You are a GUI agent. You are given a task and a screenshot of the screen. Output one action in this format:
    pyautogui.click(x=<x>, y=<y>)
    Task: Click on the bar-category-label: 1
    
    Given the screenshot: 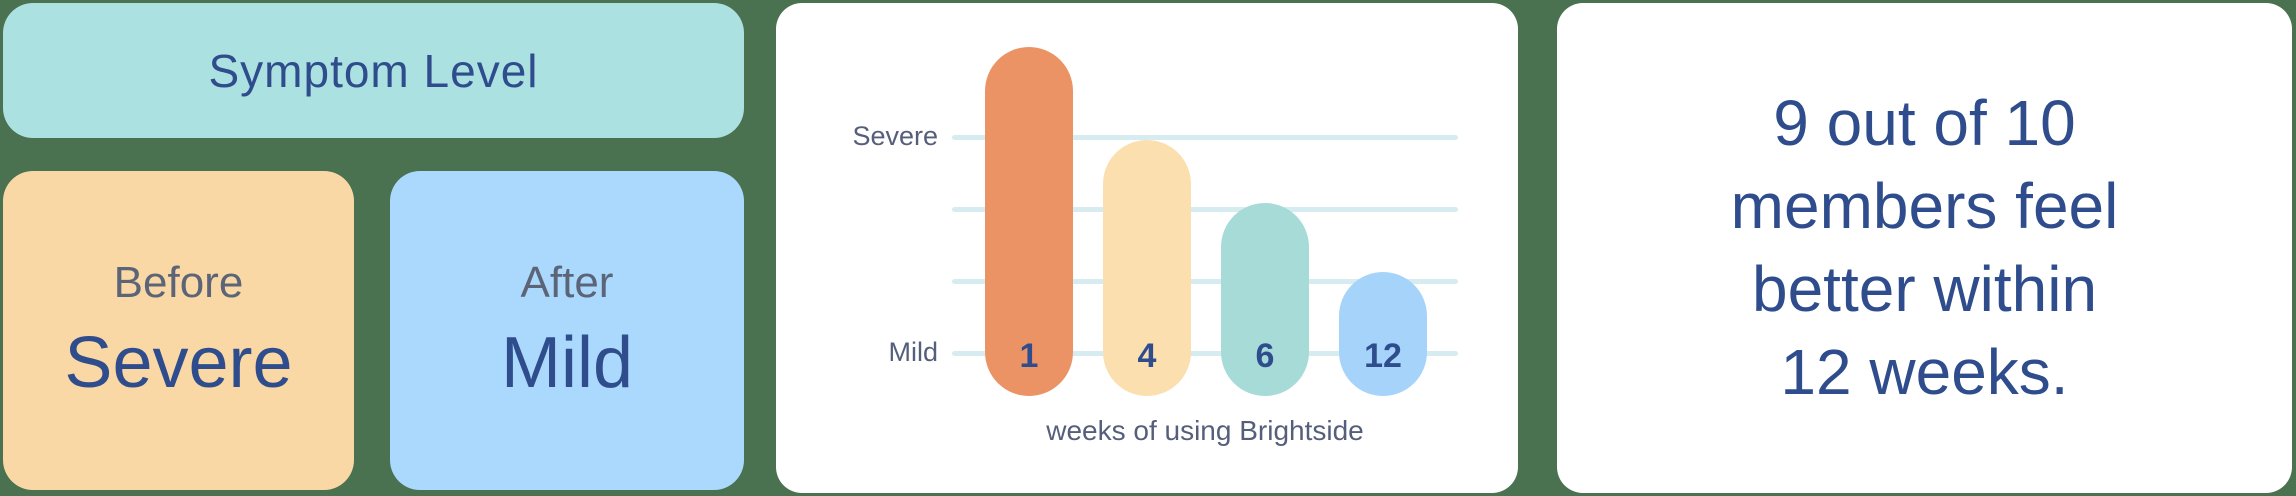 What is the action you would take?
    pyautogui.click(x=1029, y=356)
    